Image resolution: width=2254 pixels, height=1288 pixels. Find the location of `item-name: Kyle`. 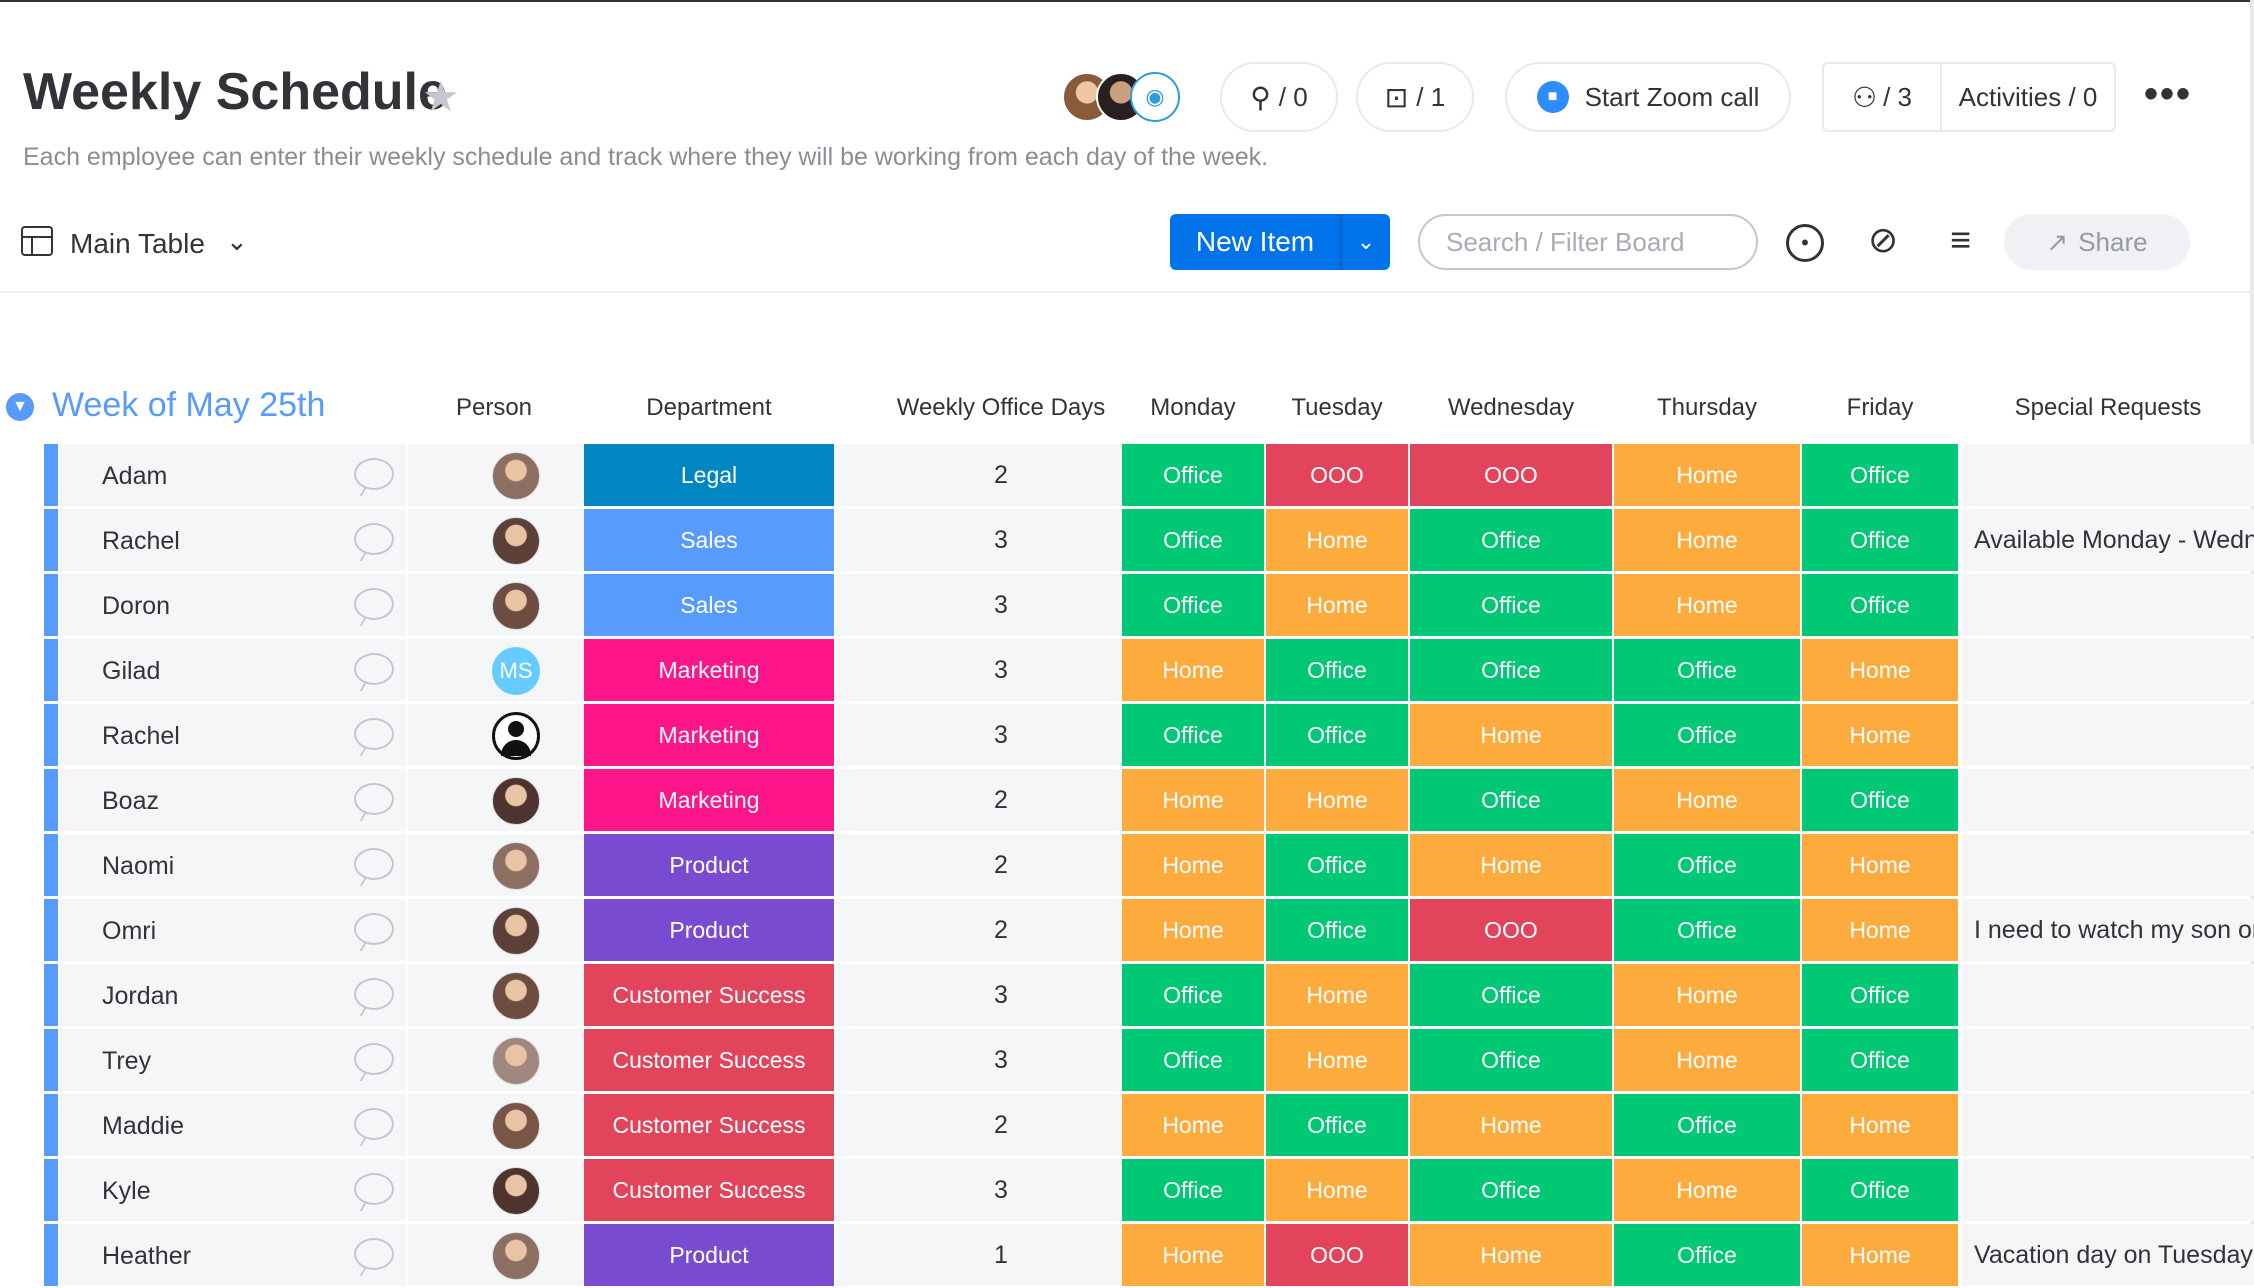

item-name: Kyle is located at coordinates (126, 1191).